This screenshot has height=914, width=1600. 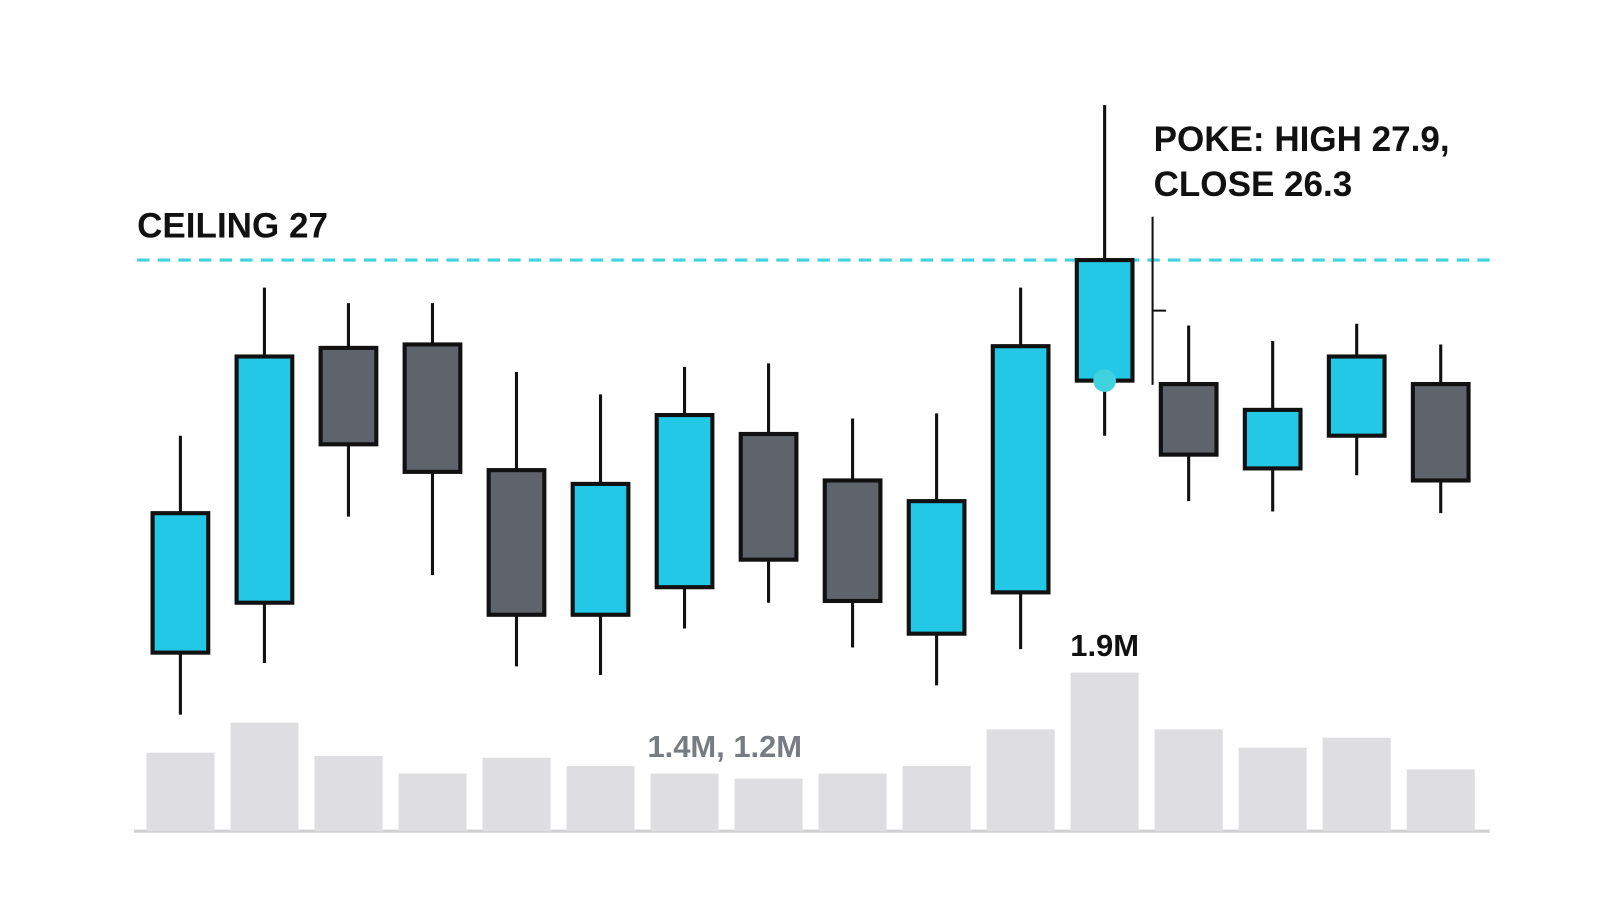 I want to click on volume-label: 1.9M, so click(x=1104, y=645).